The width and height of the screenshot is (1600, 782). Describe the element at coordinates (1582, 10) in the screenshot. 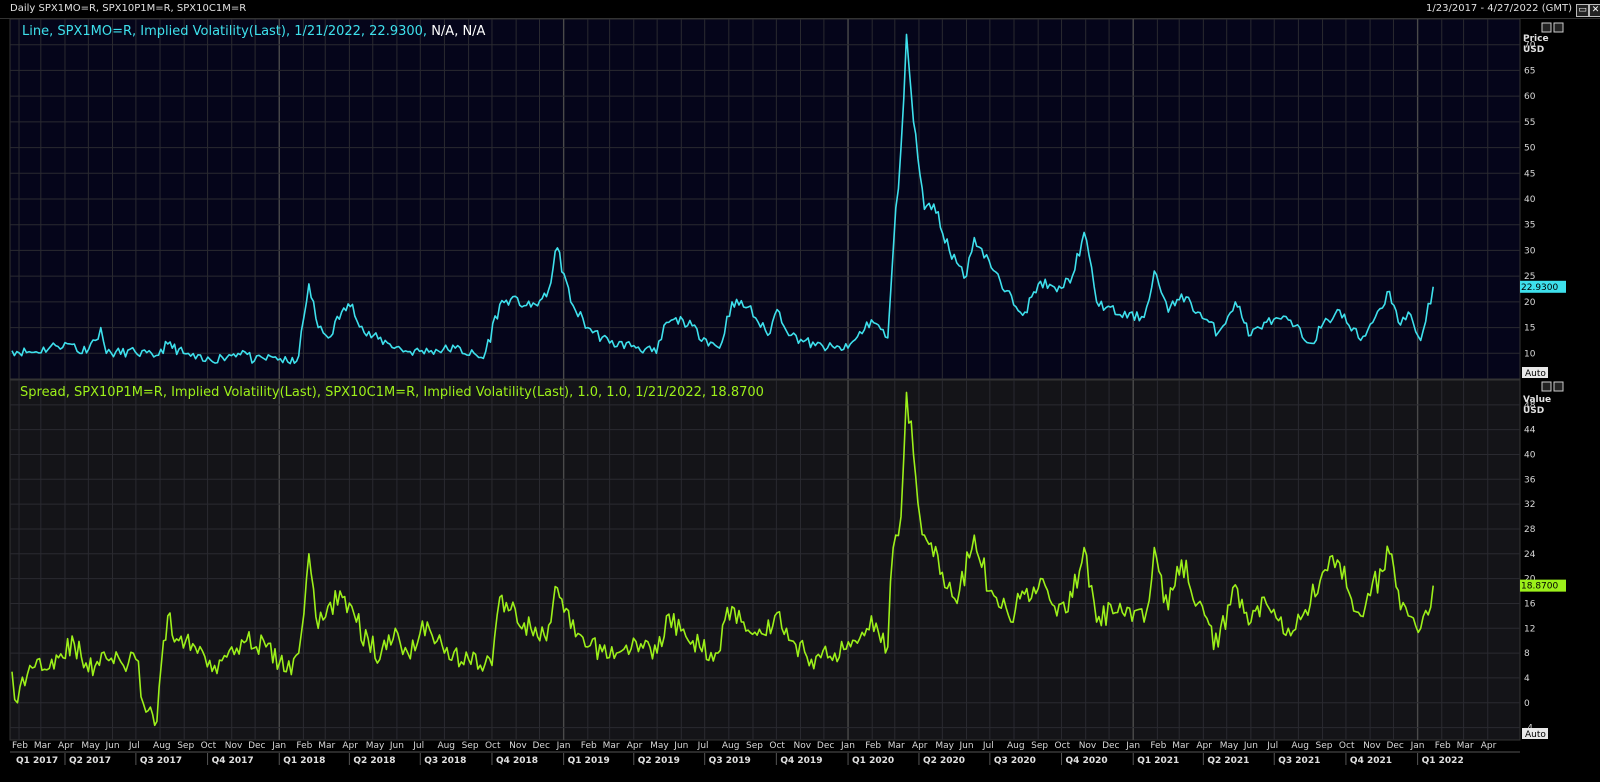

I see `restore-window-icon: ▭` at that location.